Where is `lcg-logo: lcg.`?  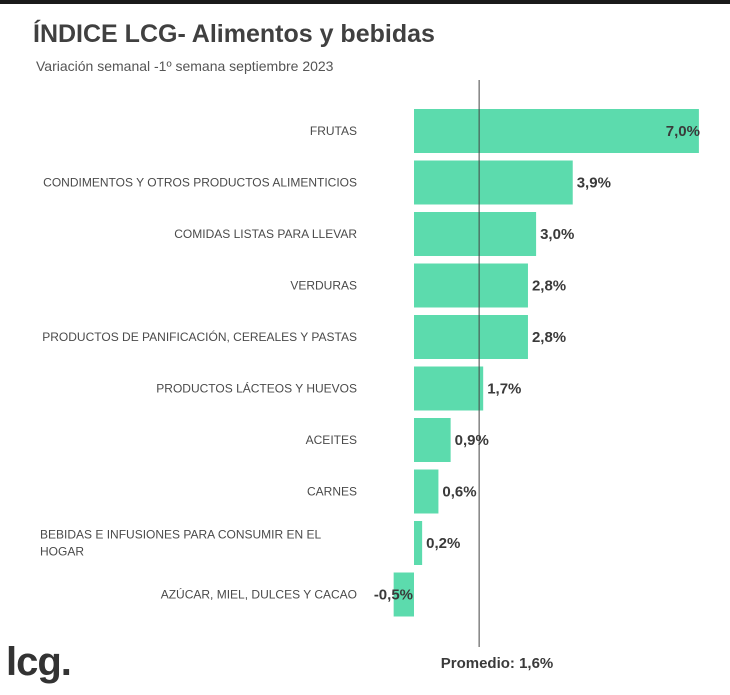 lcg-logo: lcg. is located at coordinates (39, 662).